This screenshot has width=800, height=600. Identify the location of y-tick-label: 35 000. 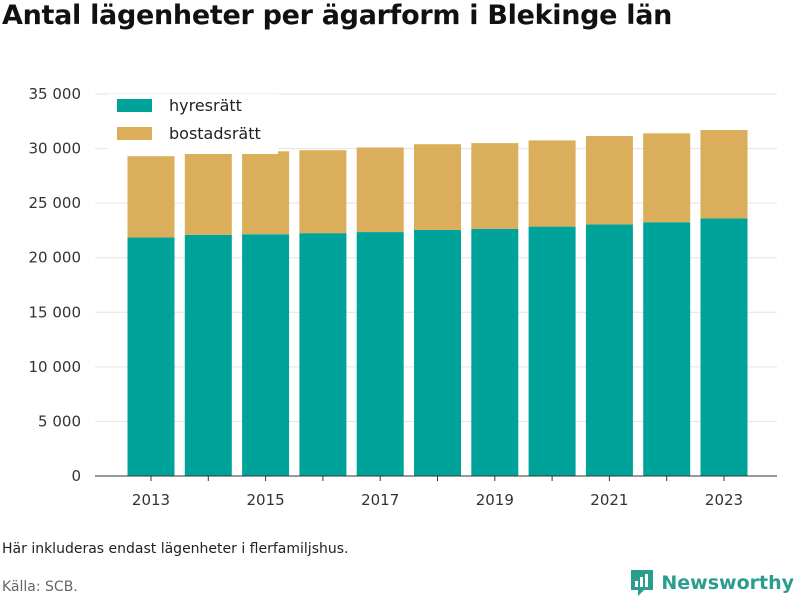
(55, 94).